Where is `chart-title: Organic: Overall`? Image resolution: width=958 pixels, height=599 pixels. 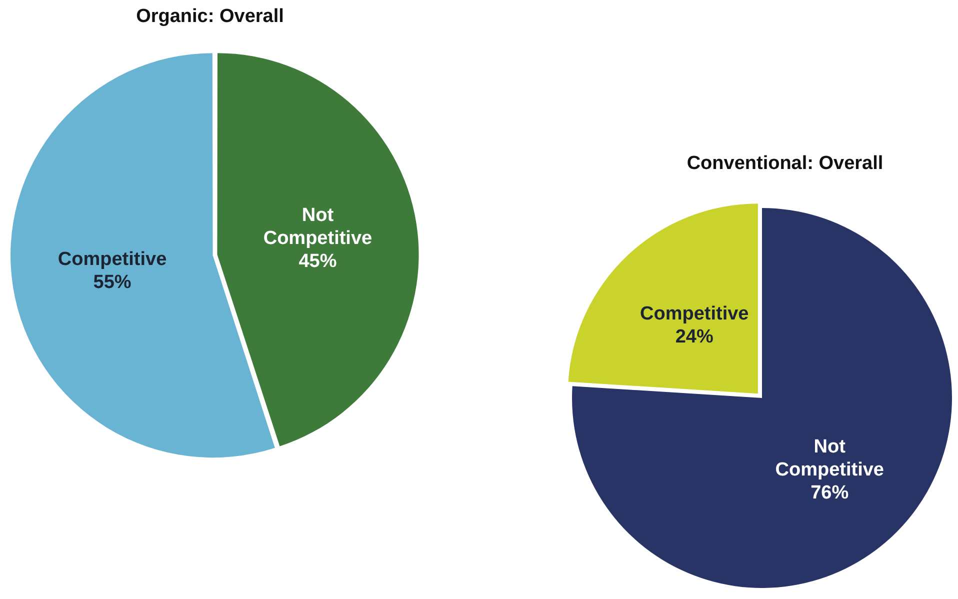 chart-title: Organic: Overall is located at coordinates (210, 17).